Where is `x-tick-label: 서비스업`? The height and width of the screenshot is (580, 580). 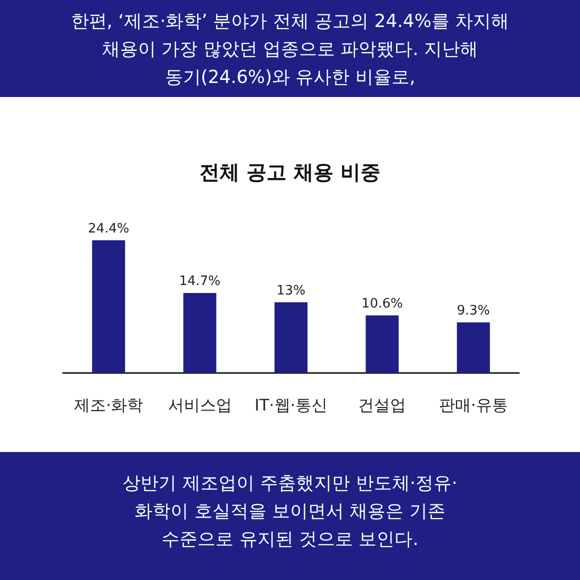
x-tick-label: 서비스업 is located at coordinates (200, 405).